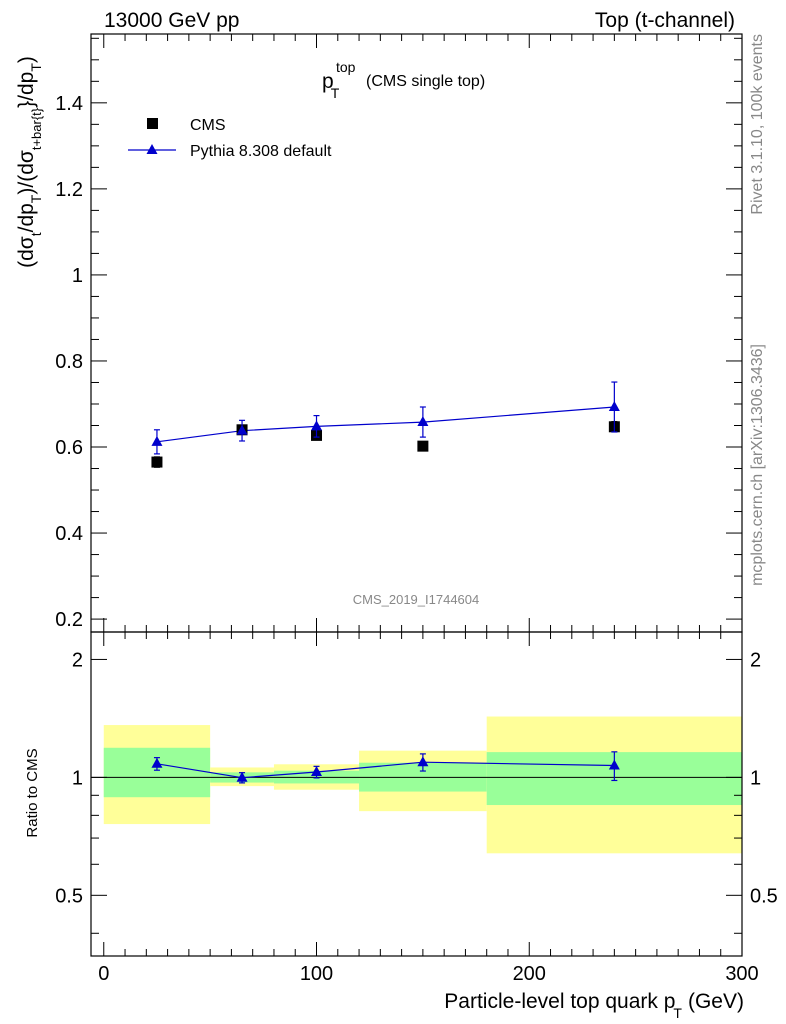  I want to click on ylabel-part-4: ), so click(26, 59).